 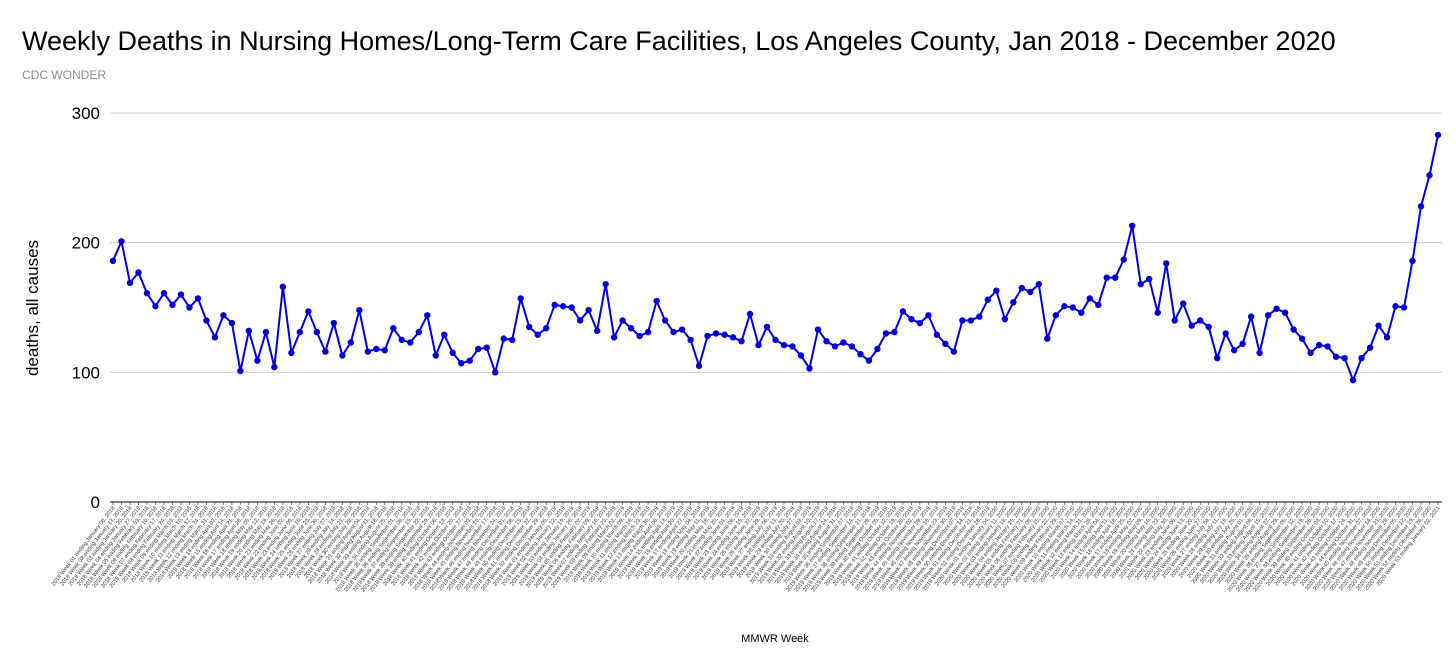 What do you see at coordinates (95, 502) in the screenshot?
I see `y-tick-label: 0` at bounding box center [95, 502].